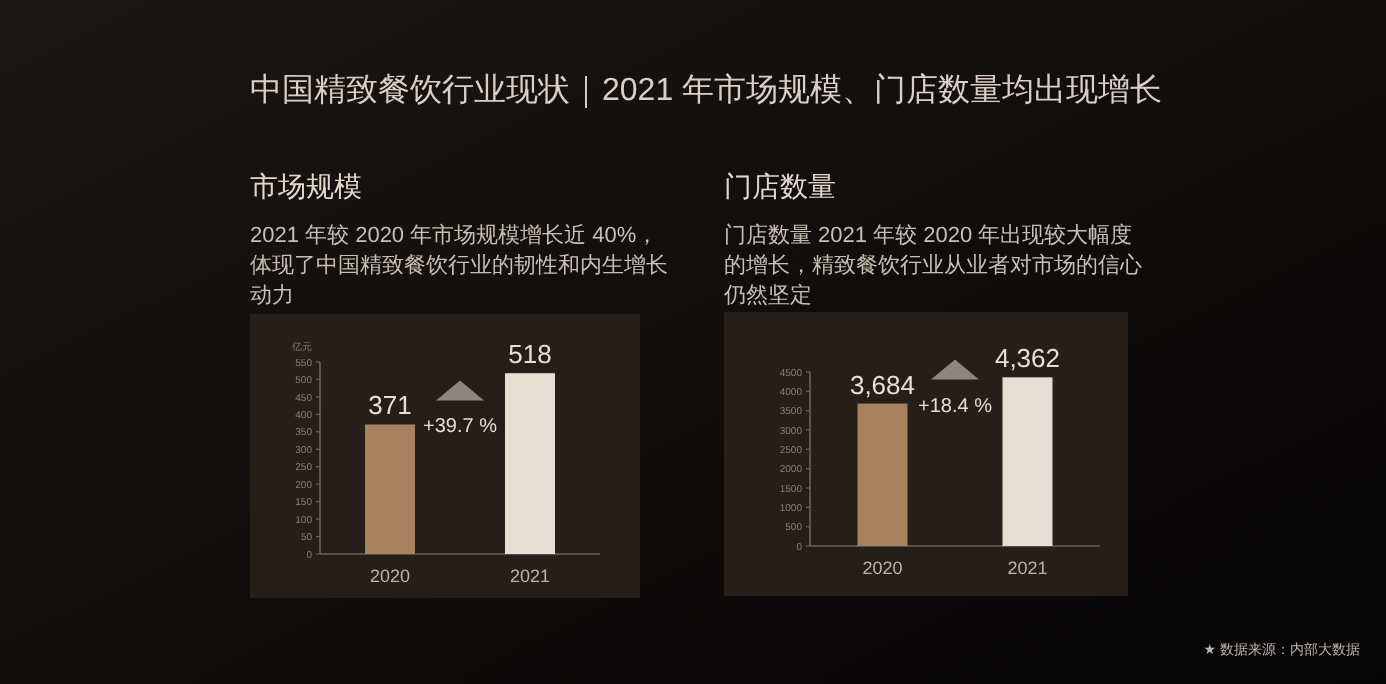  I want to click on annotation: +18.4 %, so click(955, 406).